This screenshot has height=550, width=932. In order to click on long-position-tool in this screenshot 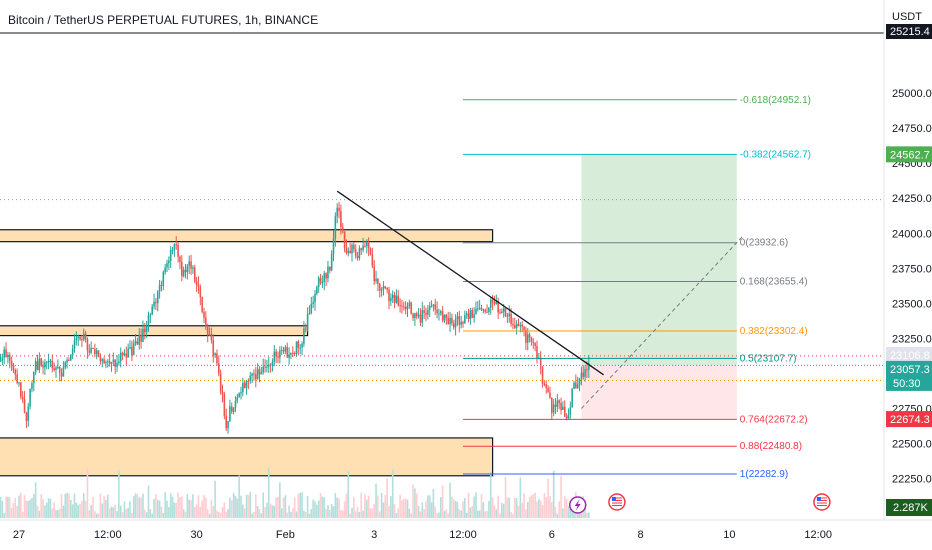, I will do `click(659, 287)`.